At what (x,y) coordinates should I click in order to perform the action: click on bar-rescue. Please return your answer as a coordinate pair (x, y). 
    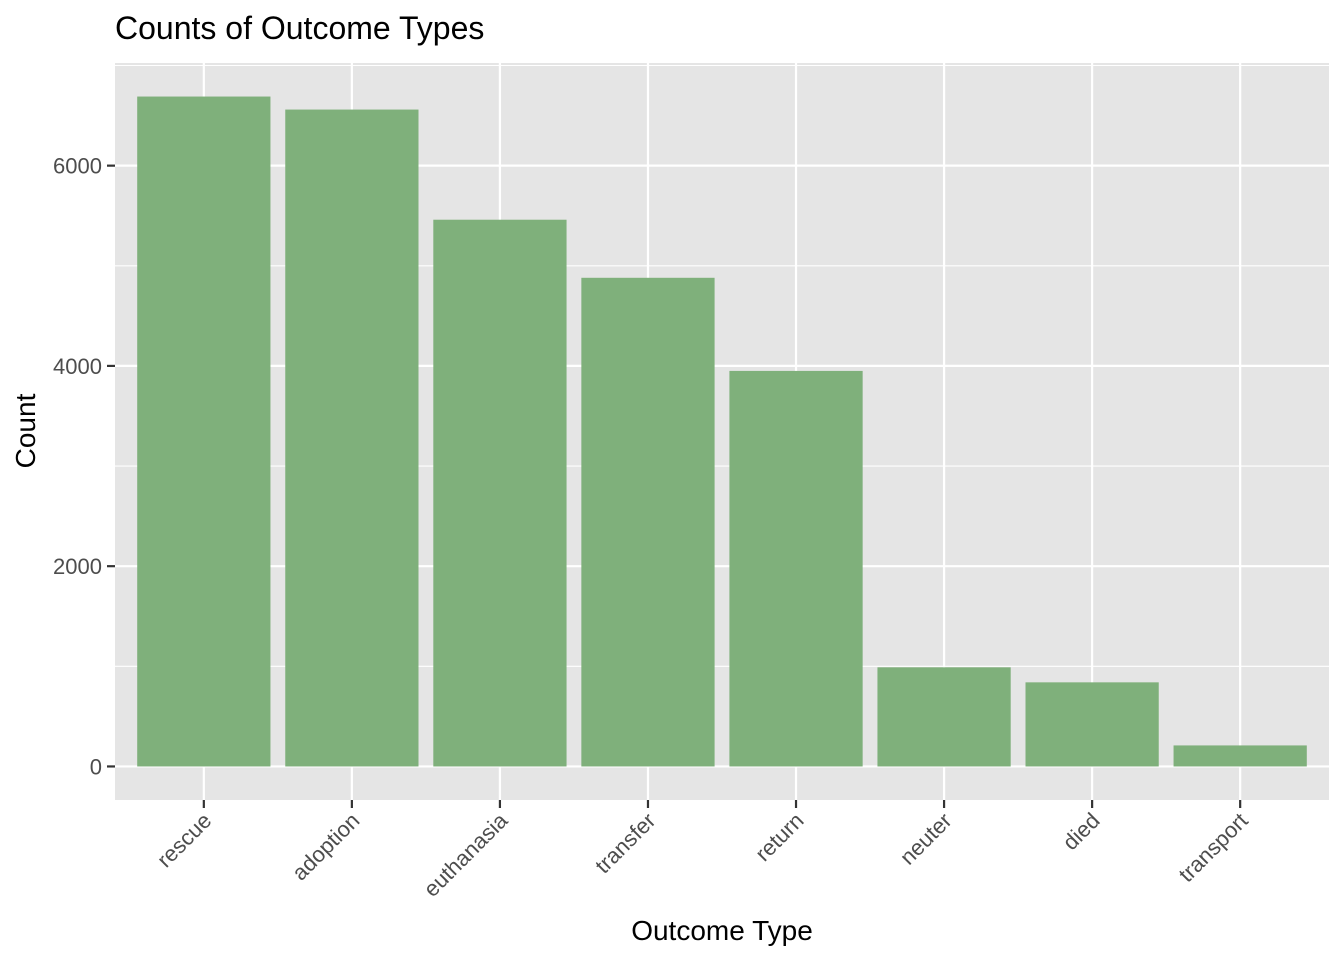
    Looking at the image, I should click on (204, 431).